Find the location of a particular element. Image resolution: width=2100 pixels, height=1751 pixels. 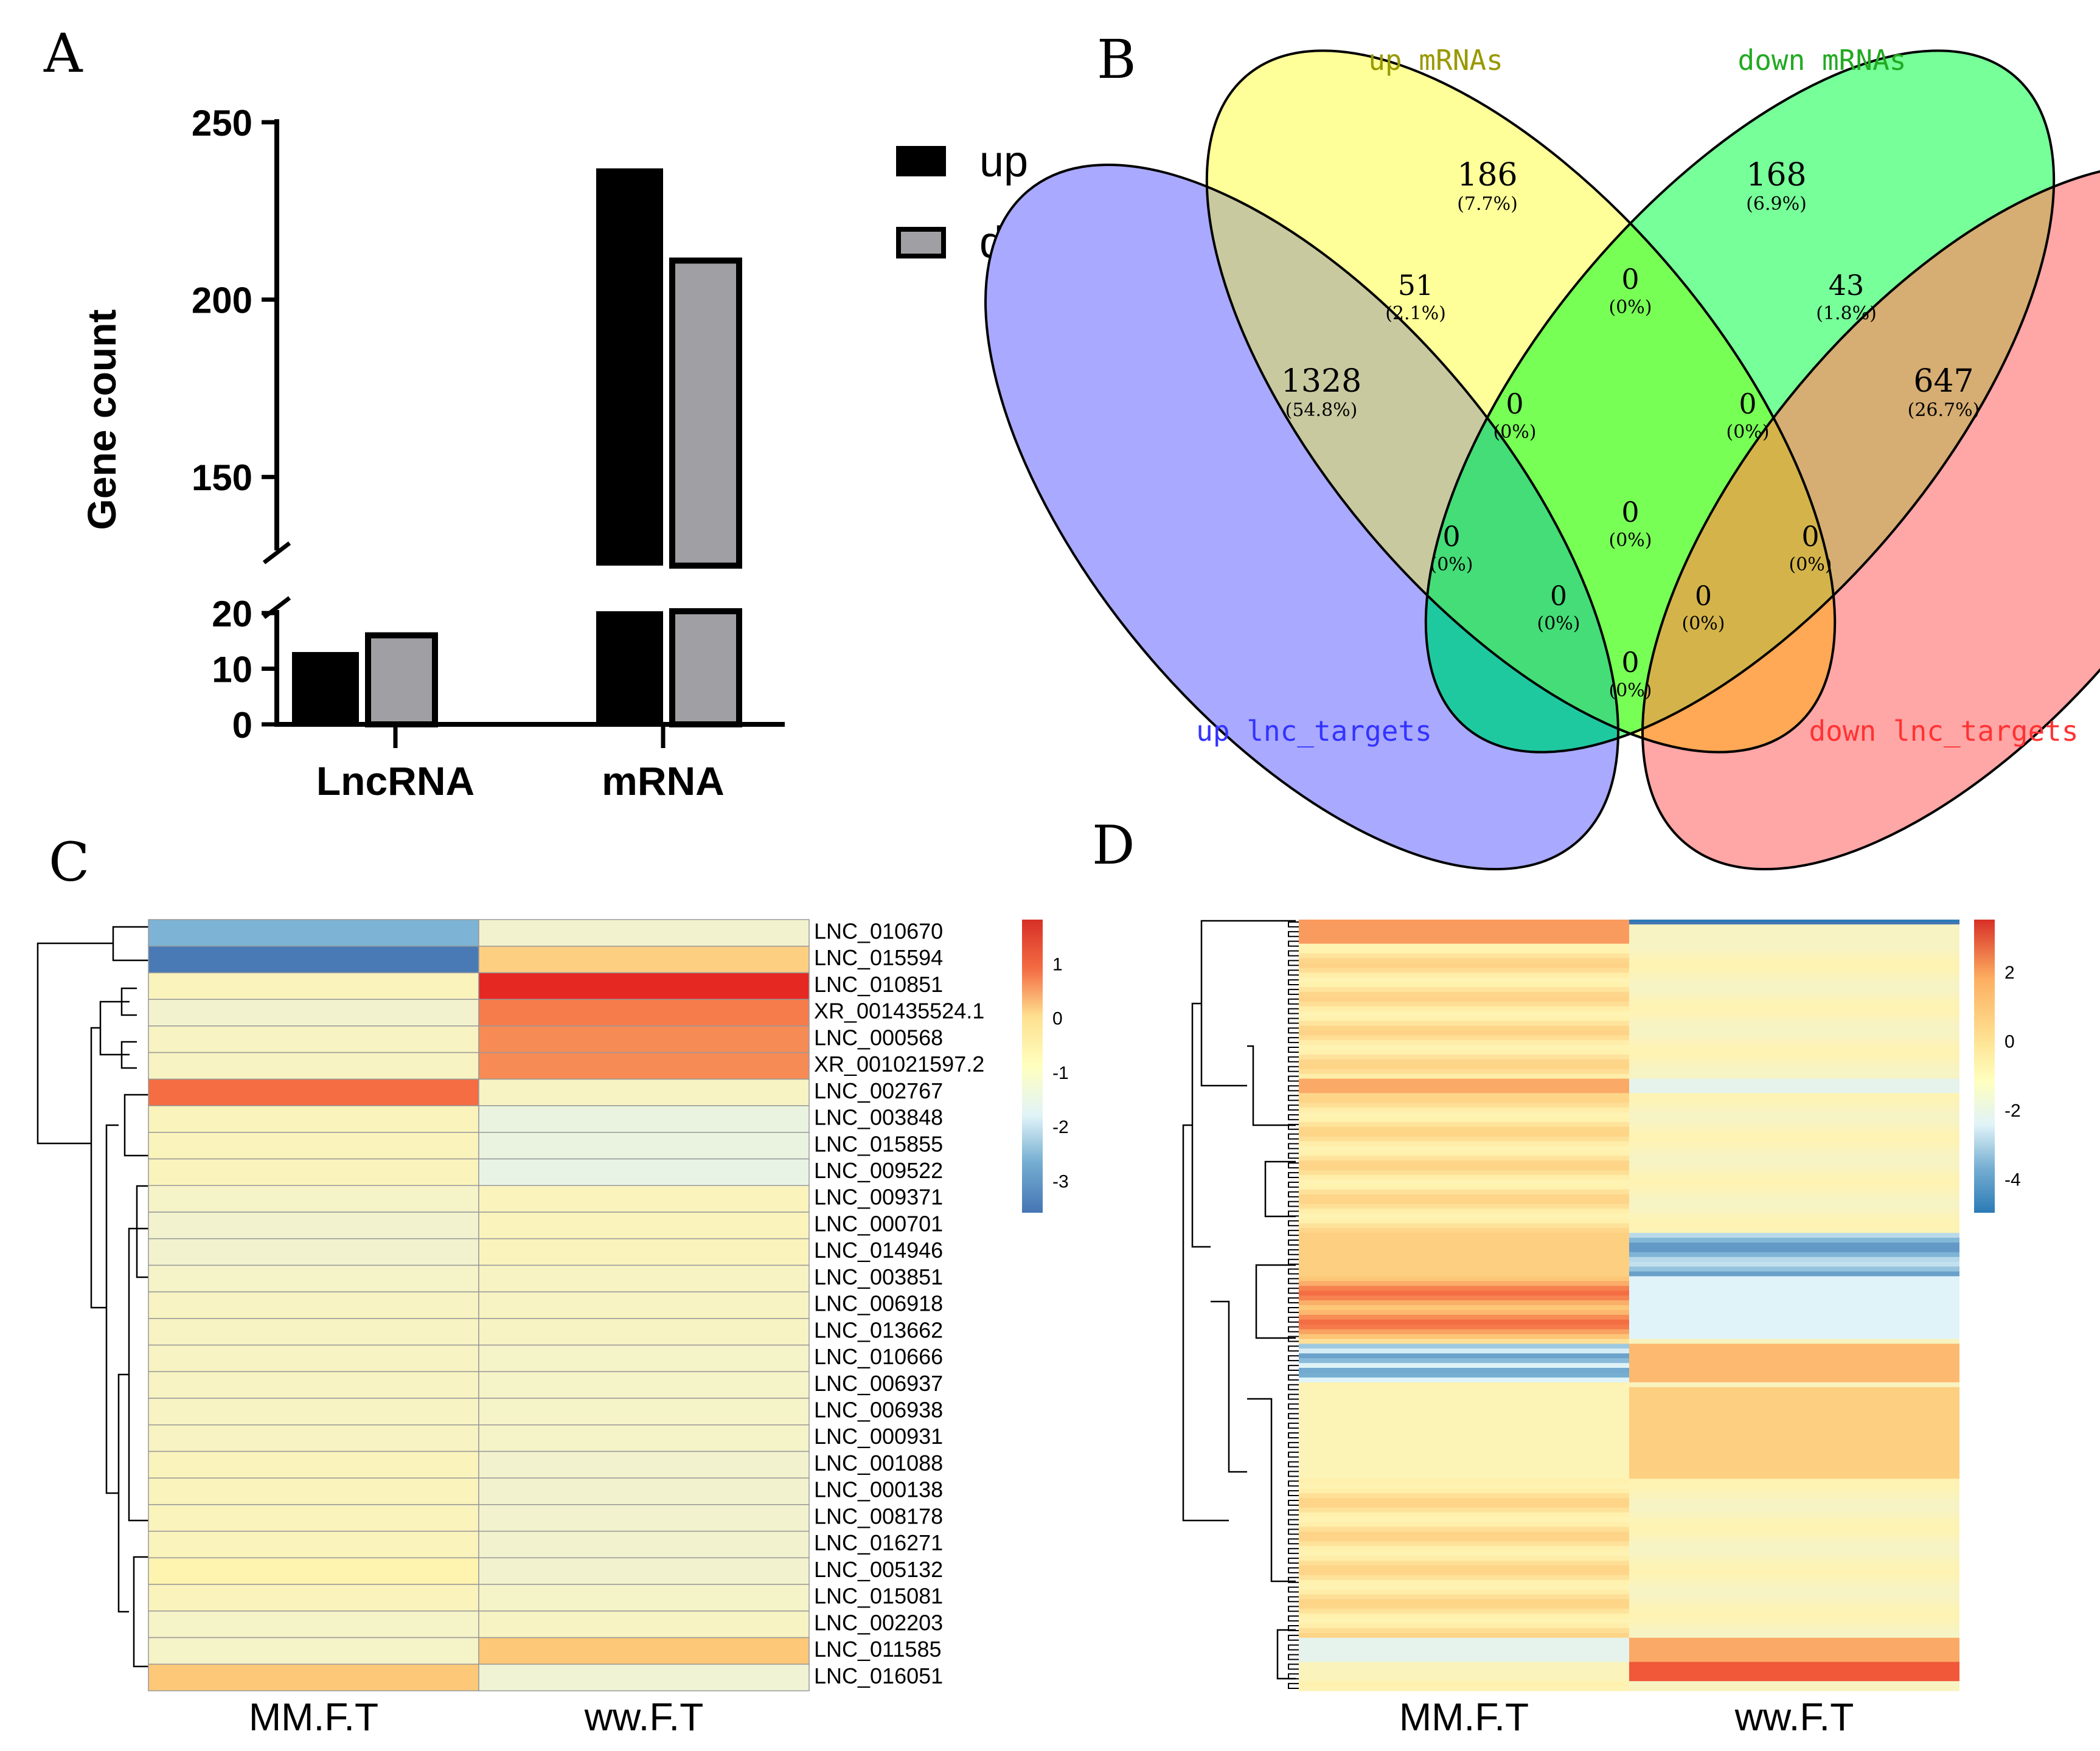

axis-break-mark is located at coordinates (276, 552).